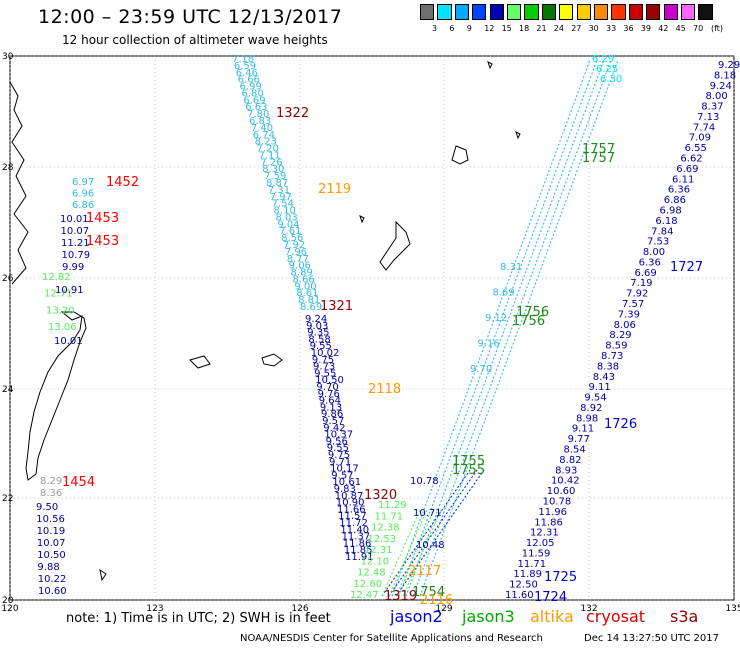 This screenshot has width=740, height=650. Describe the element at coordinates (9, 609) in the screenshot. I see `lon-label: 120` at that location.